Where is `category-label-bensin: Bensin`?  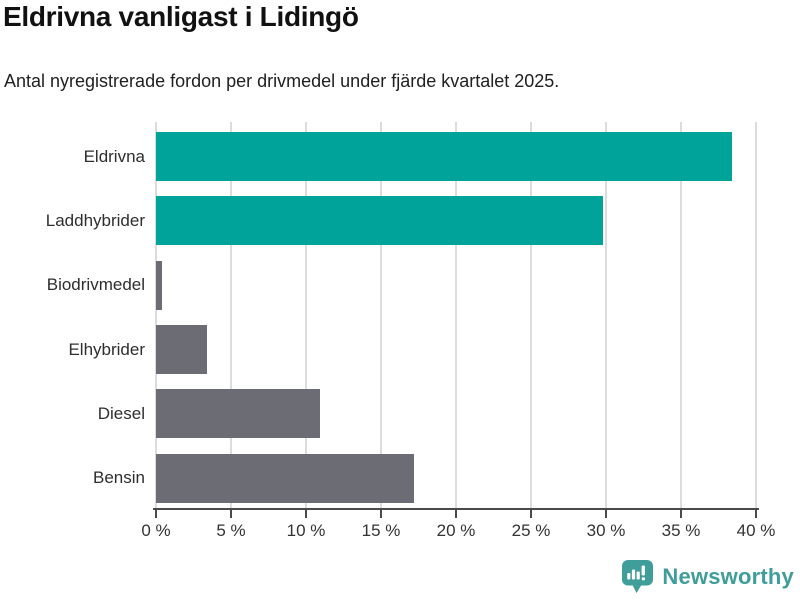 category-label-bensin: Bensin is located at coordinates (119, 478).